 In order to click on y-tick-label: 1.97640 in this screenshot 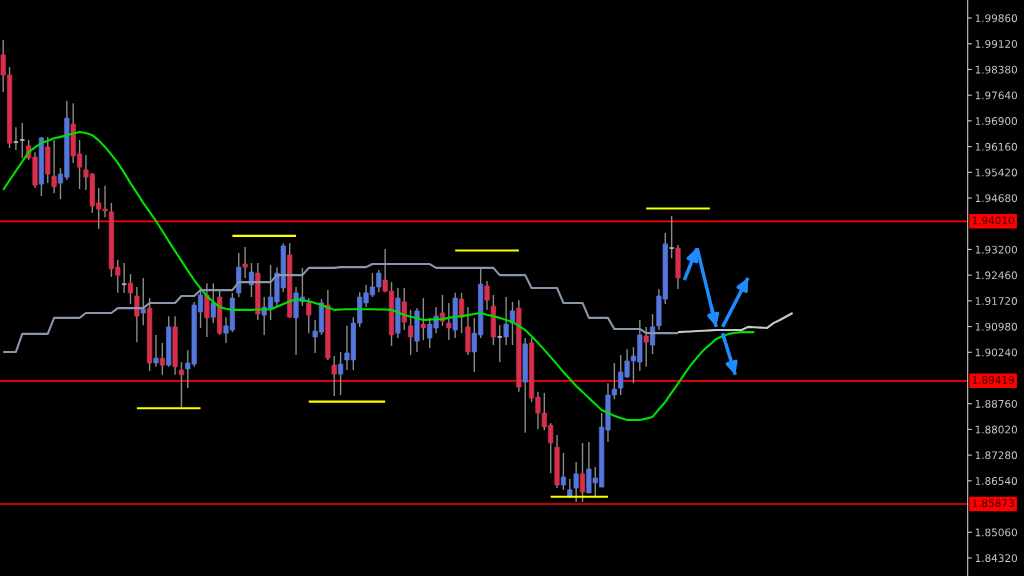, I will do `click(996, 95)`.